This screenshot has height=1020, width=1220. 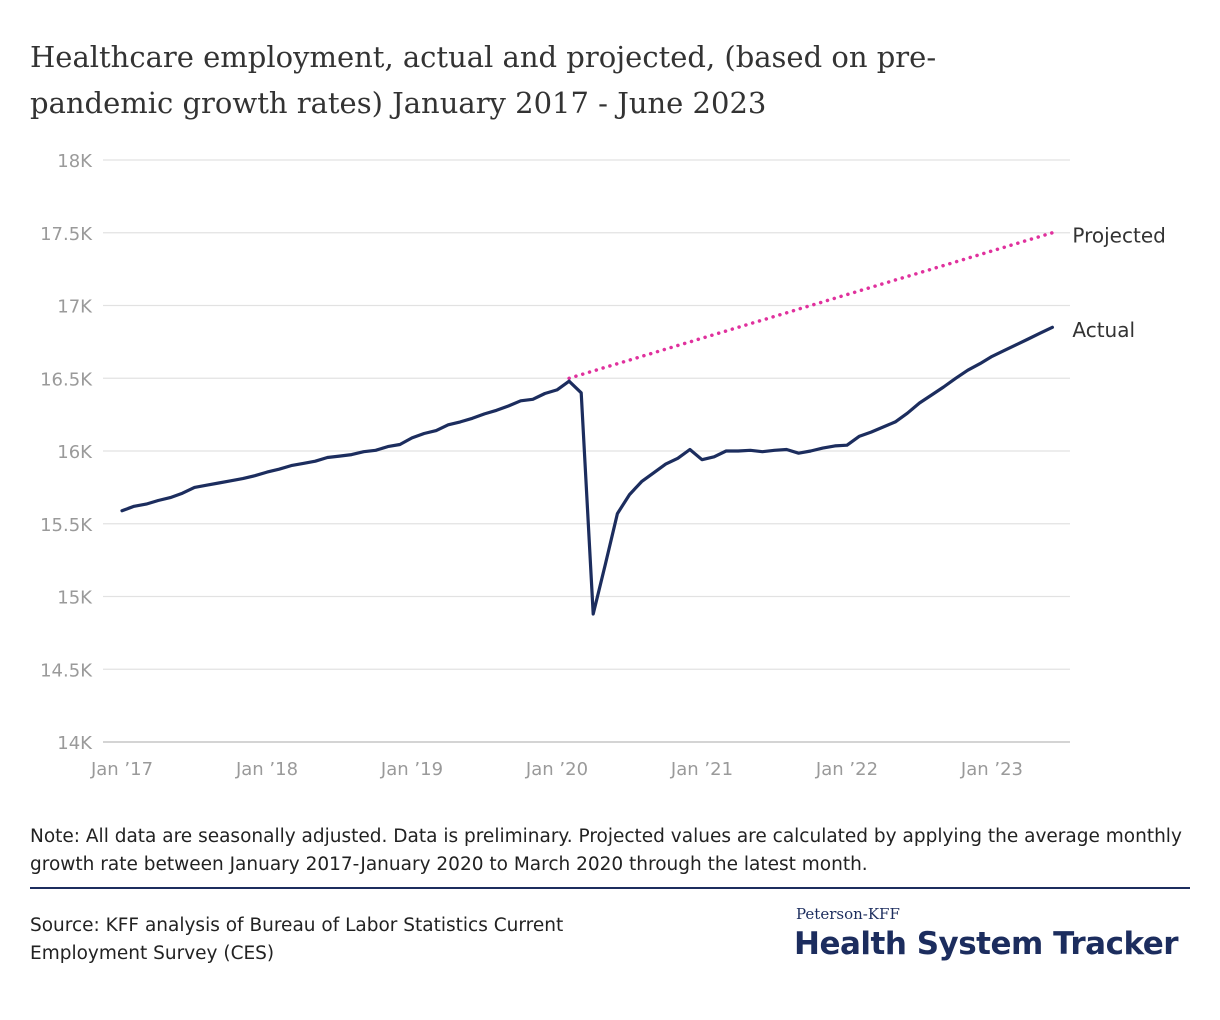 I want to click on y-tick-label: 17.5K, so click(x=66, y=234).